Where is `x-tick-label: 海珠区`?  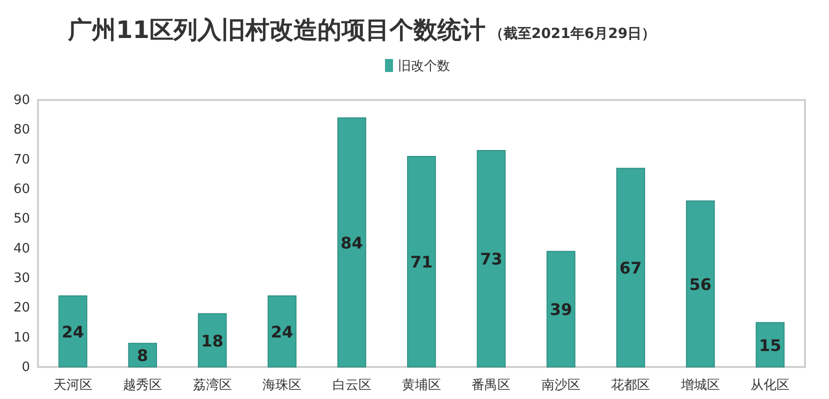
x-tick-label: 海珠区 is located at coordinates (282, 385).